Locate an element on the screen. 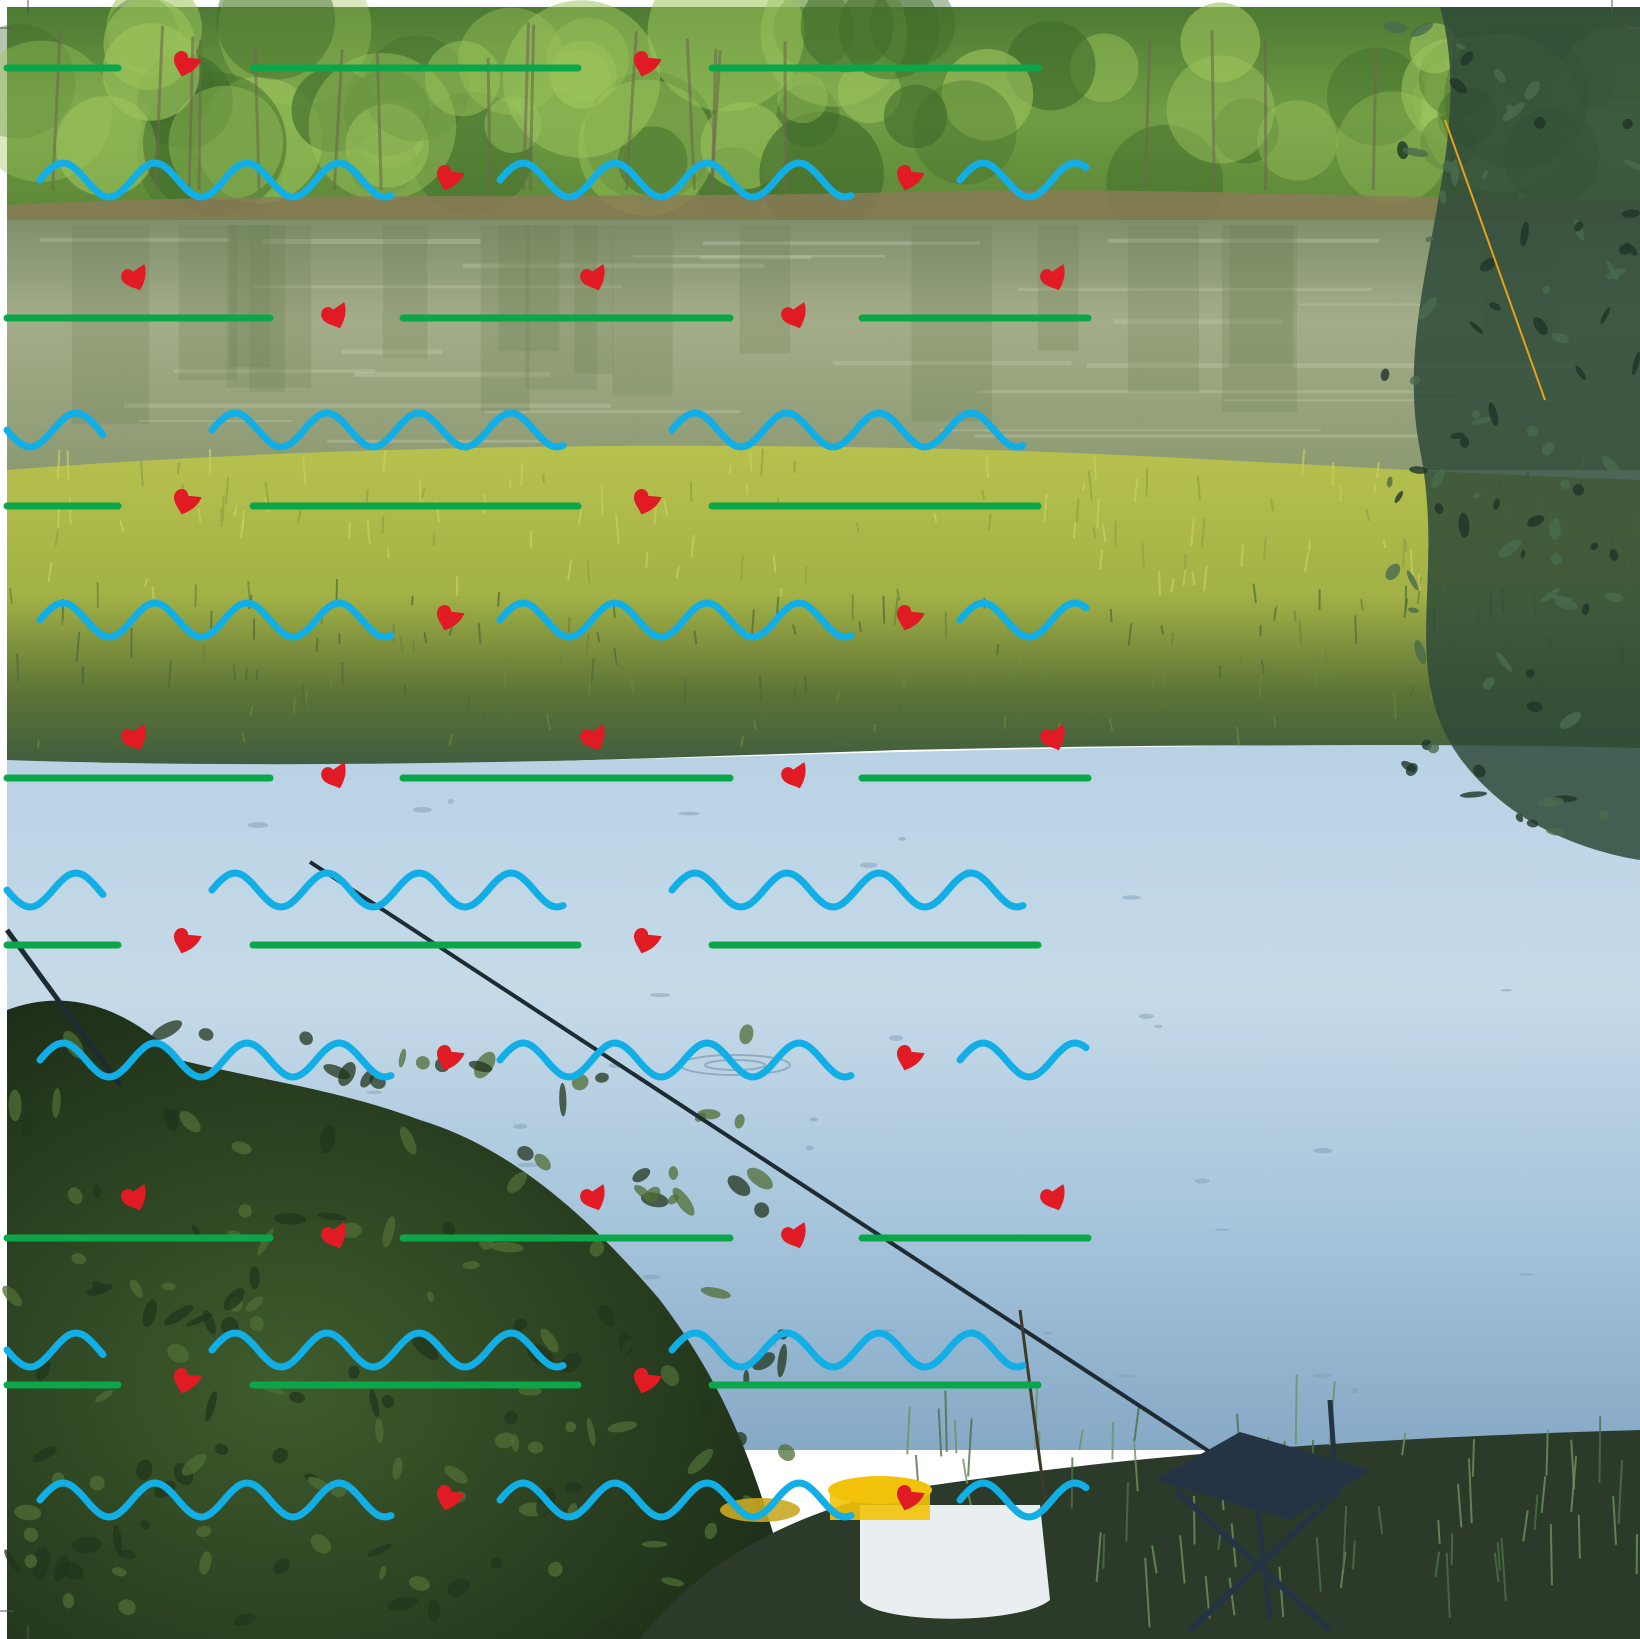  white-bucket is located at coordinates (955, 1562).